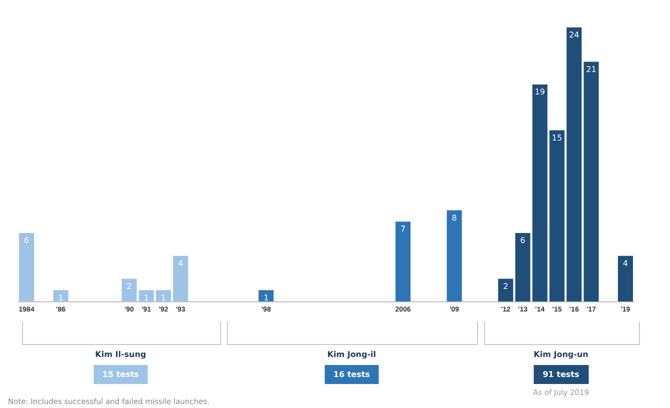 This screenshot has width=670, height=408. Describe the element at coordinates (561, 354) in the screenshot. I see `text: Kim Jong-un` at that location.